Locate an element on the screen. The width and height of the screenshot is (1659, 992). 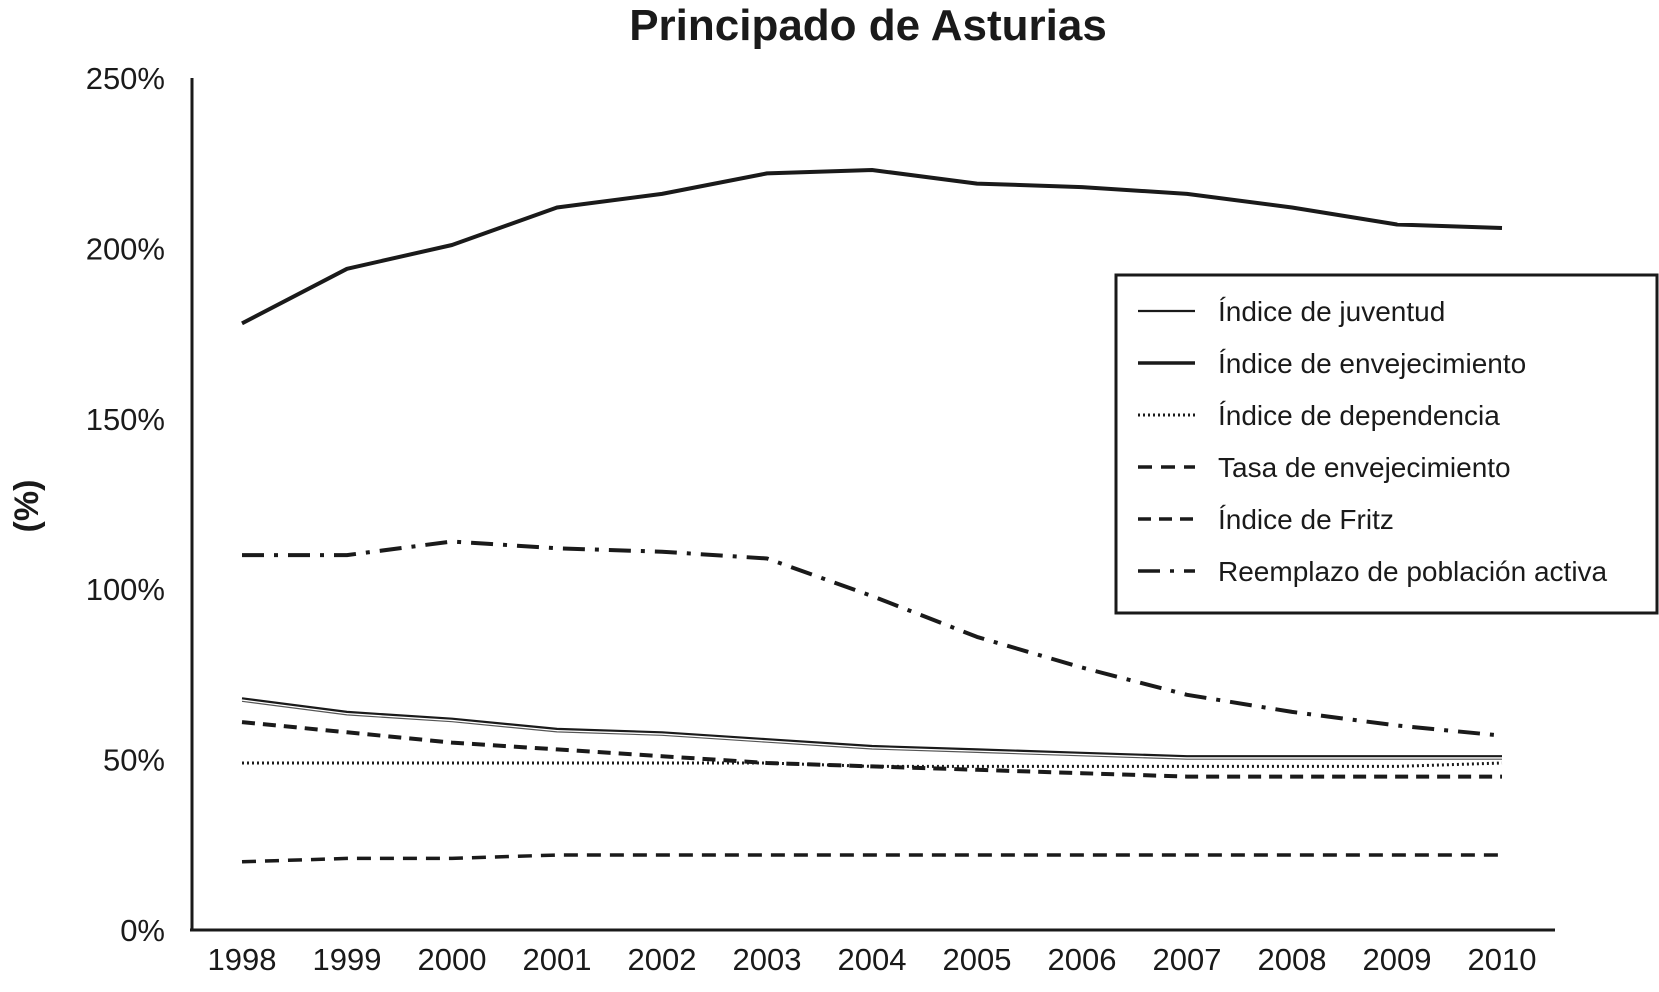
x-tick-label: 2002 is located at coordinates (662, 959).